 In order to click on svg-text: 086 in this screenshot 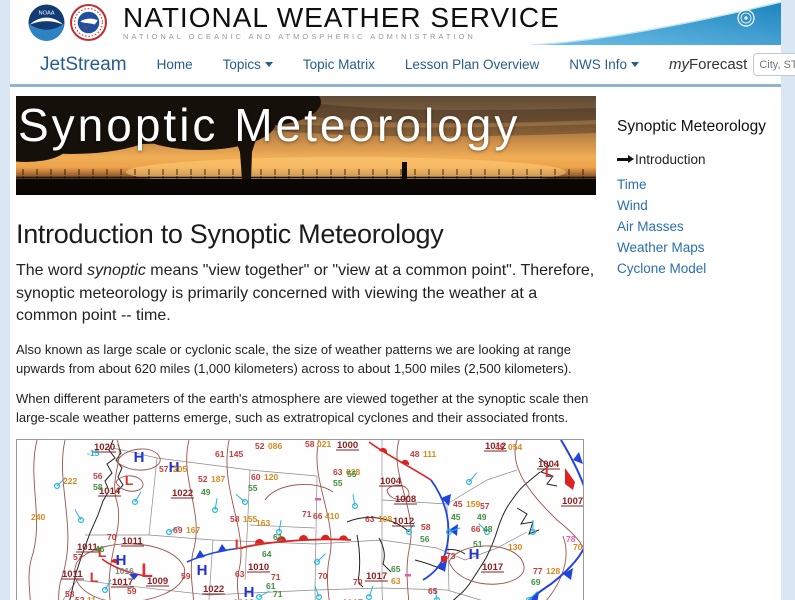, I will do `click(275, 446)`.